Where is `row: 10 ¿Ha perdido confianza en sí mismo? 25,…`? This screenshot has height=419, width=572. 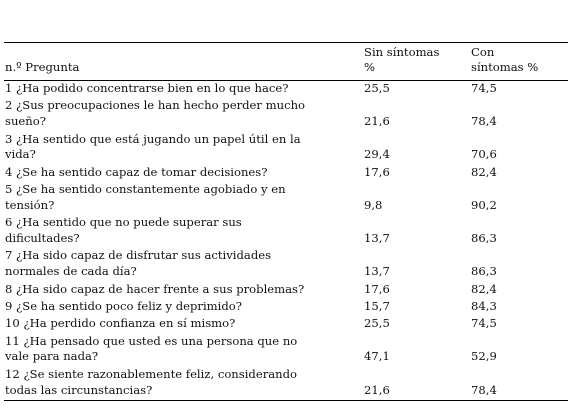
row: 10 ¿Ha perdido confianza en sí mismo? 25,… is located at coordinates (286, 324).